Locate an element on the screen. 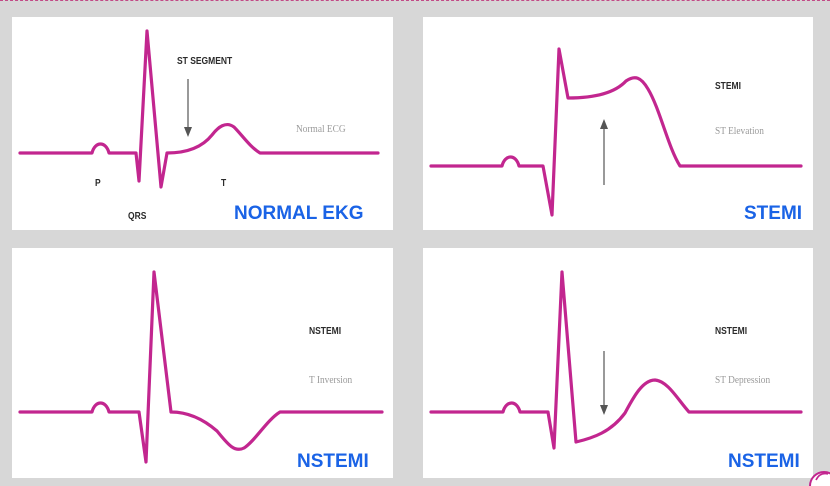  st-segment-label: ST SEGMENT is located at coordinates (205, 61).